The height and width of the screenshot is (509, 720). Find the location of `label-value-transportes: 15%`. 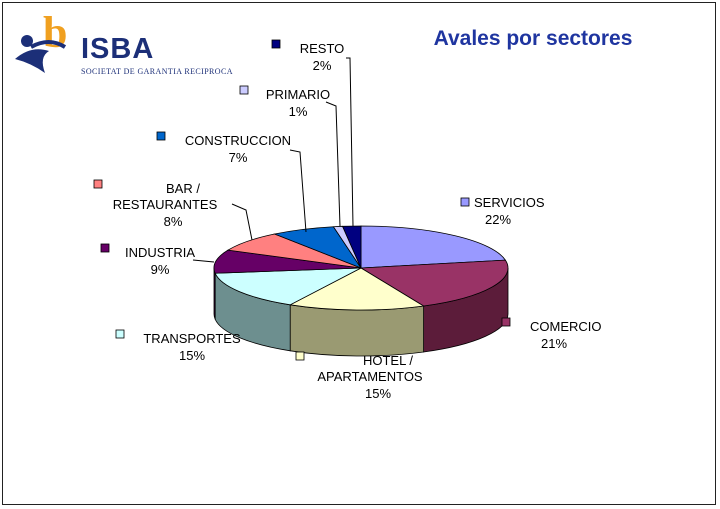

label-value-transportes: 15% is located at coordinates (192, 355).